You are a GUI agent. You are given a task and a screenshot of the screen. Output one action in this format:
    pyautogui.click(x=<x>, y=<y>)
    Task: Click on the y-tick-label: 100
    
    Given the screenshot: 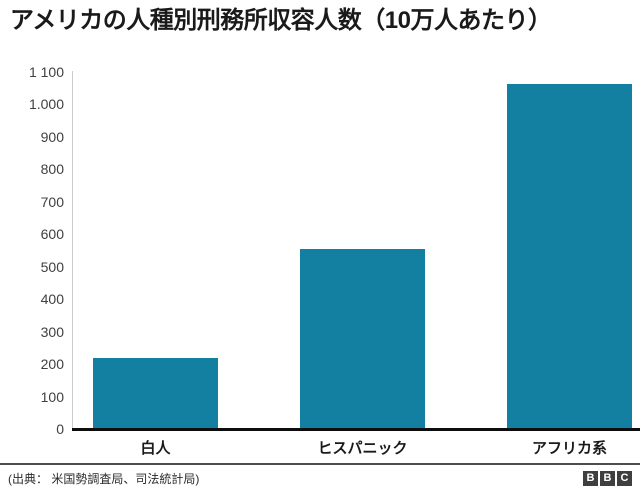 What is the action you would take?
    pyautogui.click(x=52, y=396)
    